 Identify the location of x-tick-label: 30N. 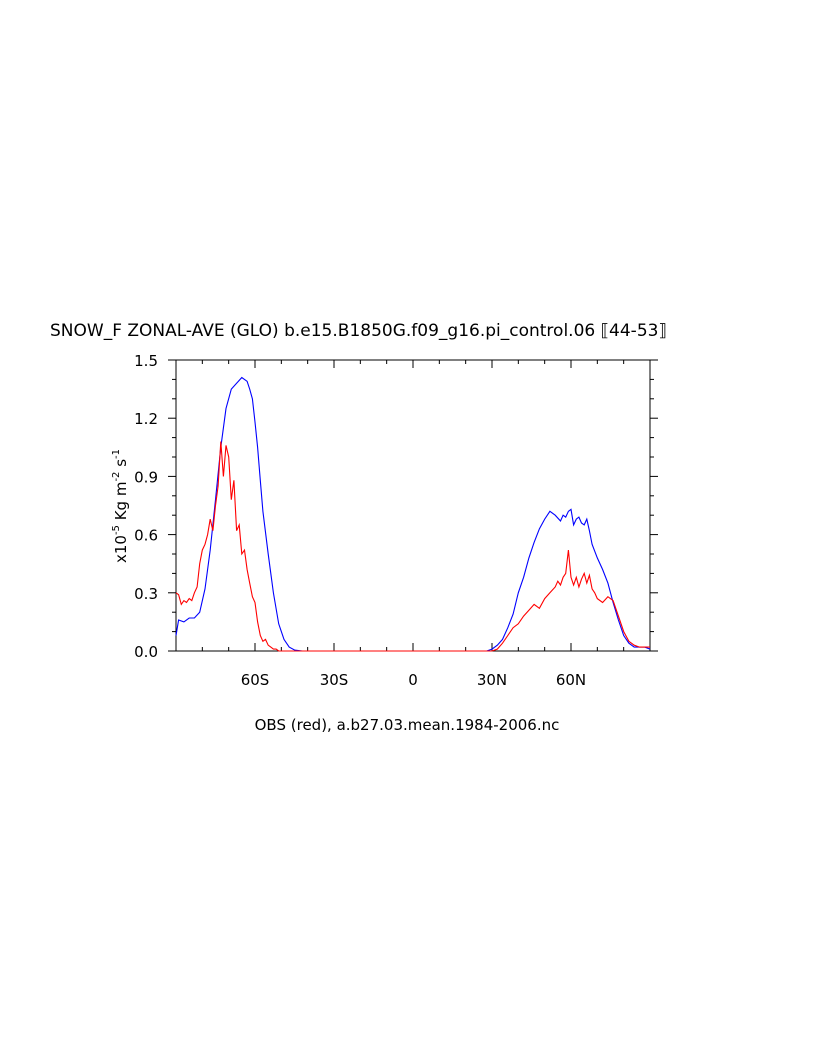
(492, 680).